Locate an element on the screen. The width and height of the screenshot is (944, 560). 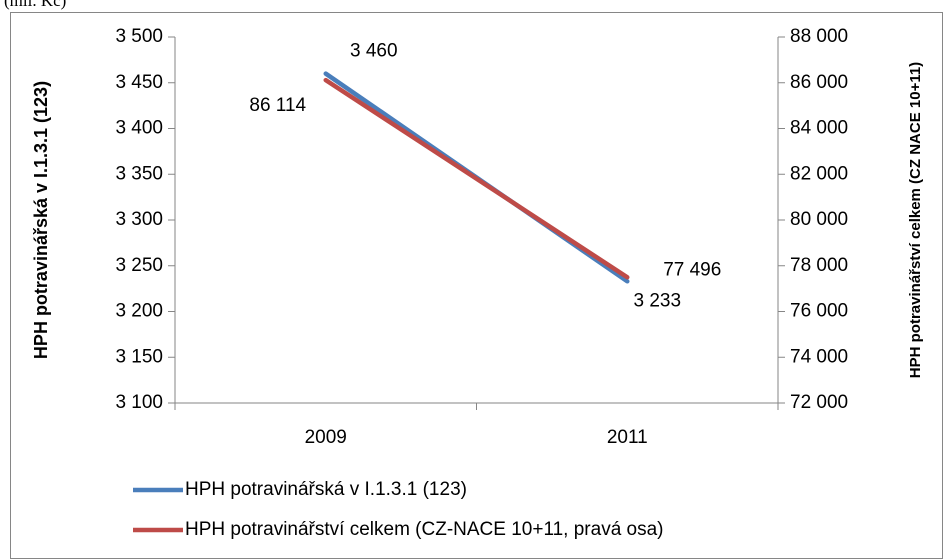
x-tick-label: 2011 is located at coordinates (627, 437).